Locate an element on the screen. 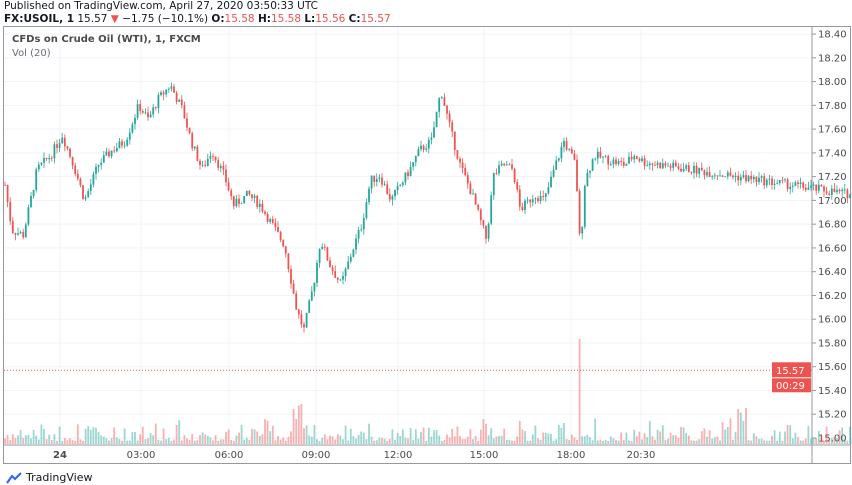  y-tick-label: 16.40 is located at coordinates (832, 272).